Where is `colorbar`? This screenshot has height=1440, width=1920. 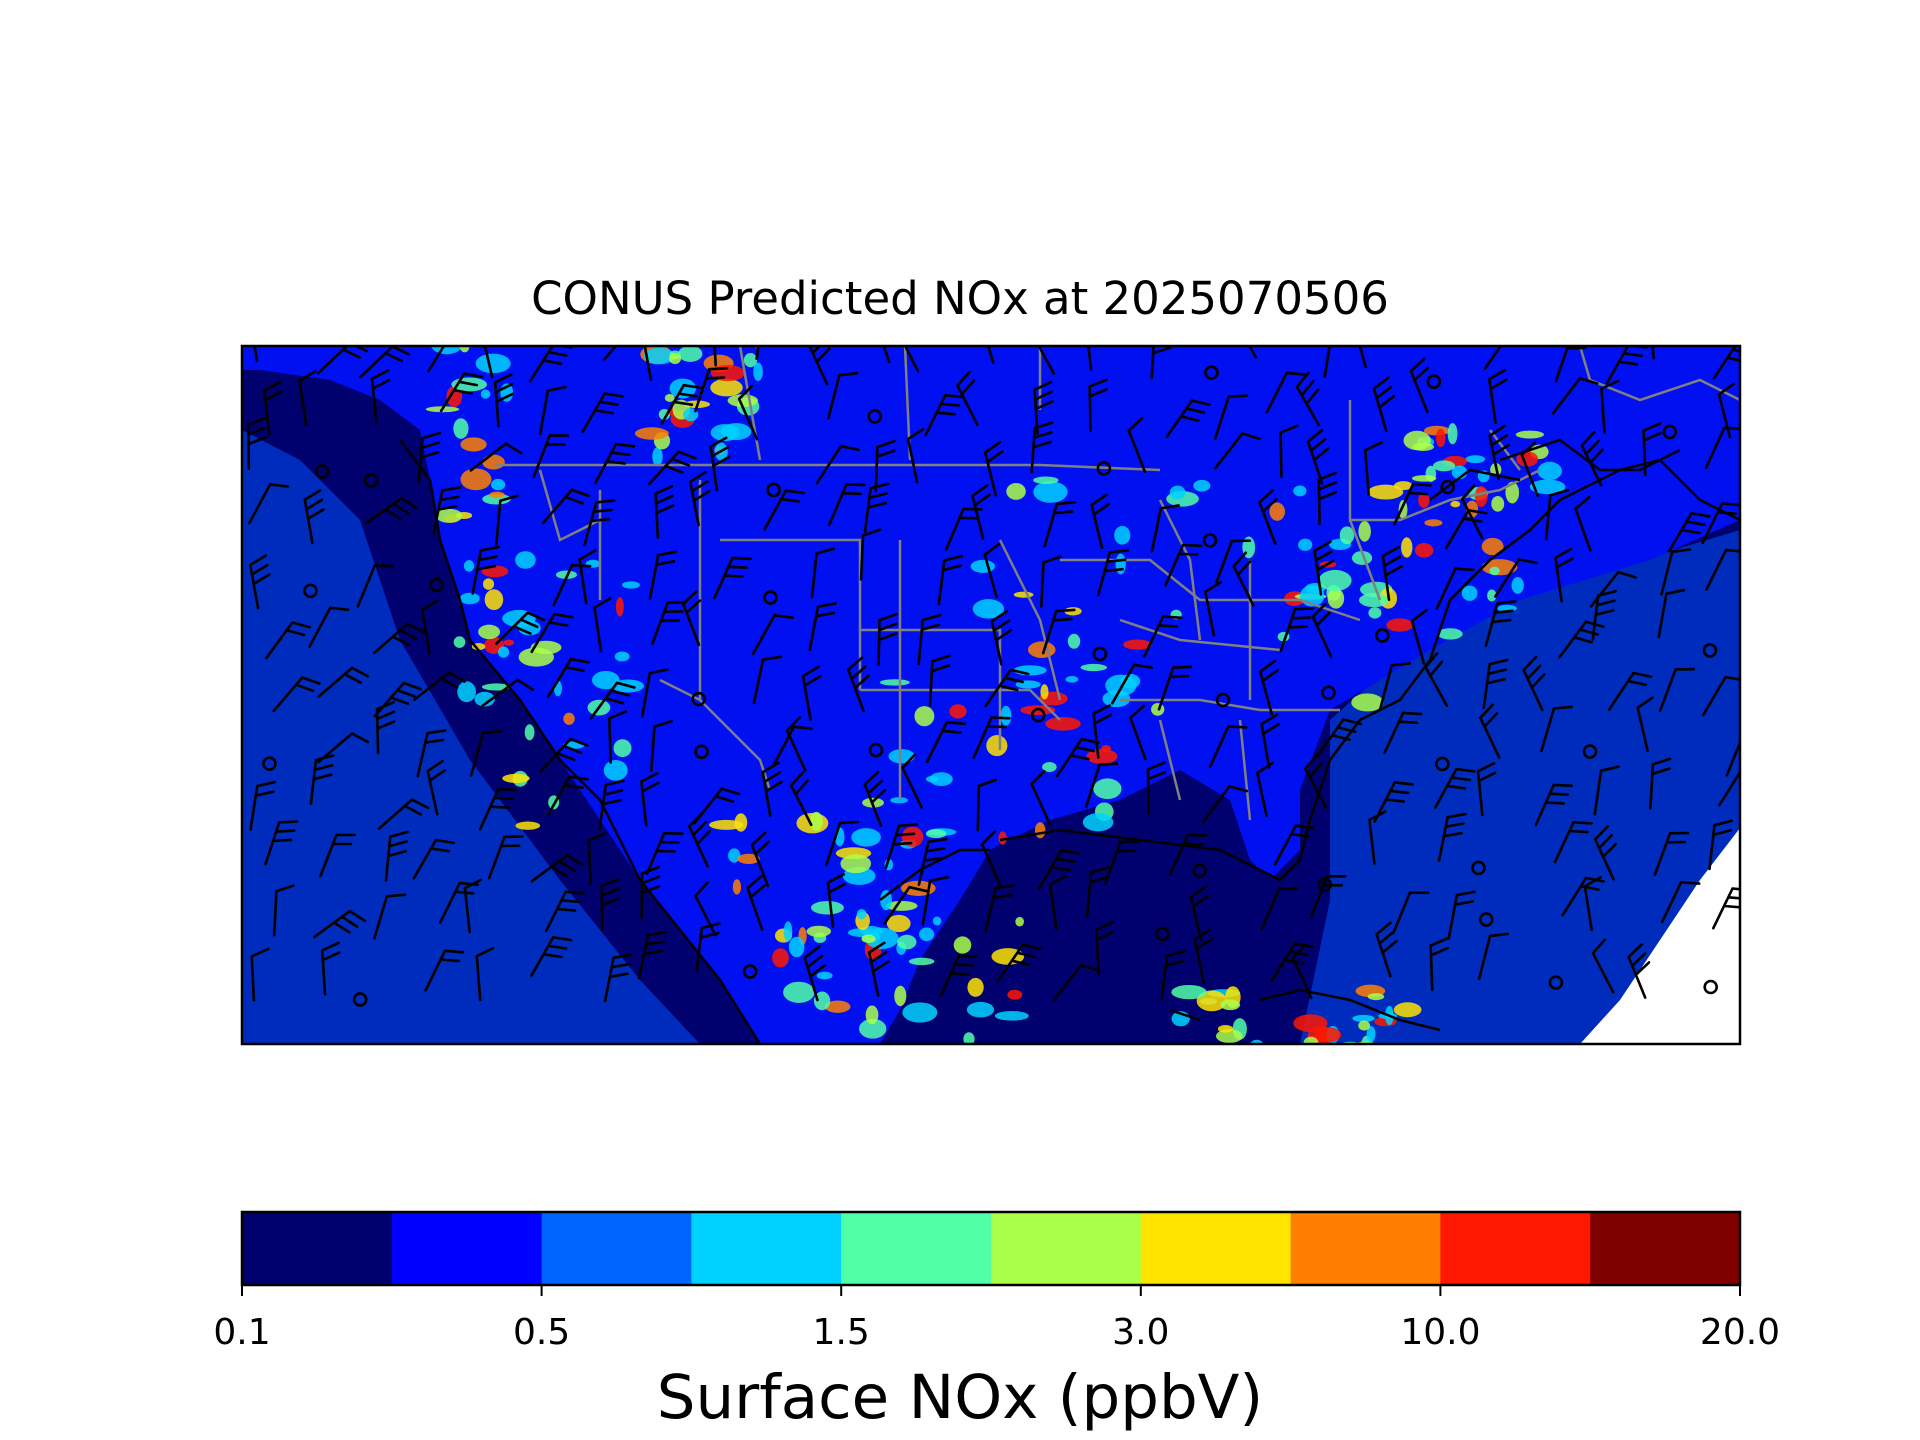
colorbar is located at coordinates (991, 1248).